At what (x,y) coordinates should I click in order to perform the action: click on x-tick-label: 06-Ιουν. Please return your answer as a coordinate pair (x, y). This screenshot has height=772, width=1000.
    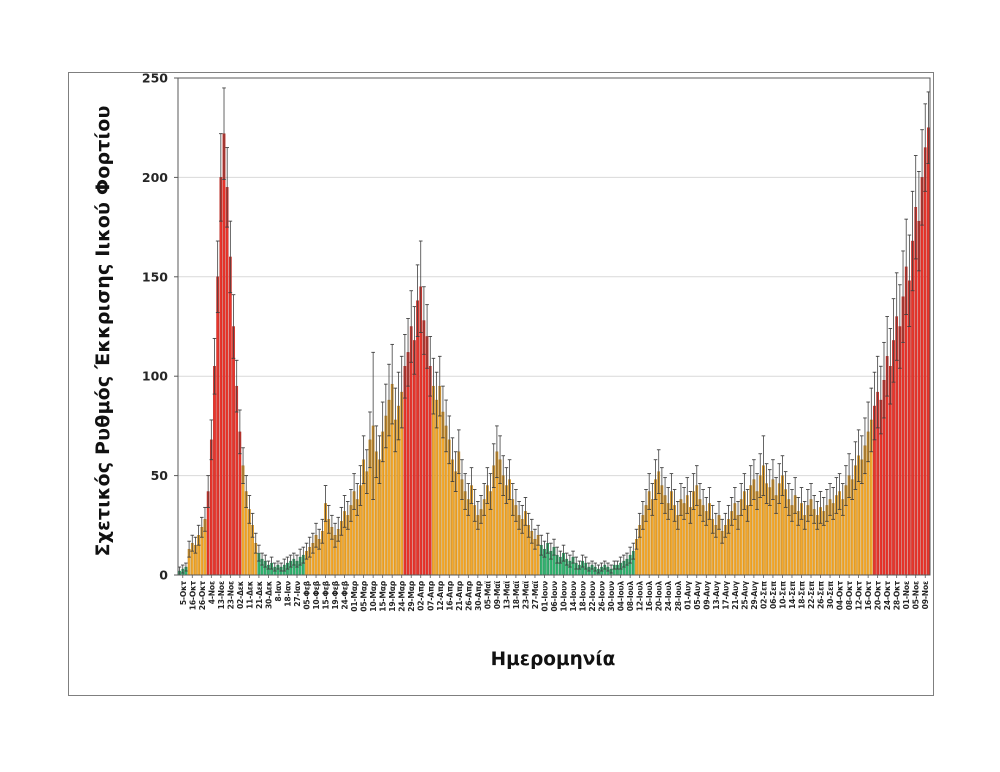
    Looking at the image, I should click on (554, 596).